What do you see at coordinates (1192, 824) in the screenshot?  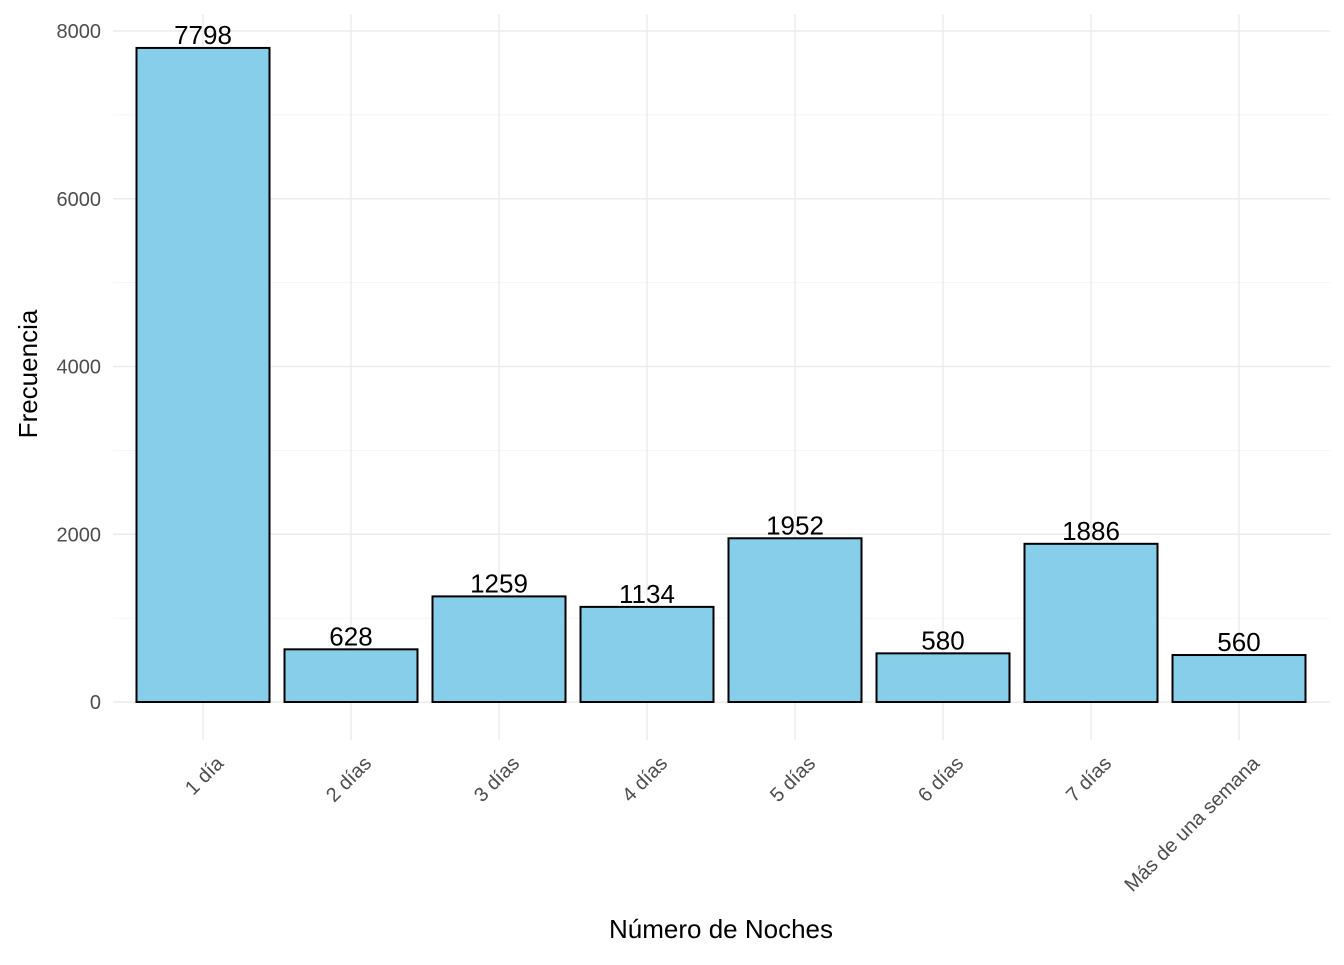 I see `x-tick-label: Más de una semana` at bounding box center [1192, 824].